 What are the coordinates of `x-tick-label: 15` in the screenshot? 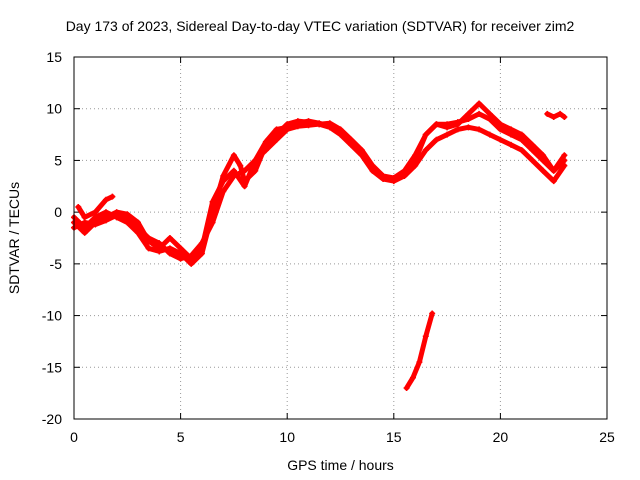 It's located at (394, 437).